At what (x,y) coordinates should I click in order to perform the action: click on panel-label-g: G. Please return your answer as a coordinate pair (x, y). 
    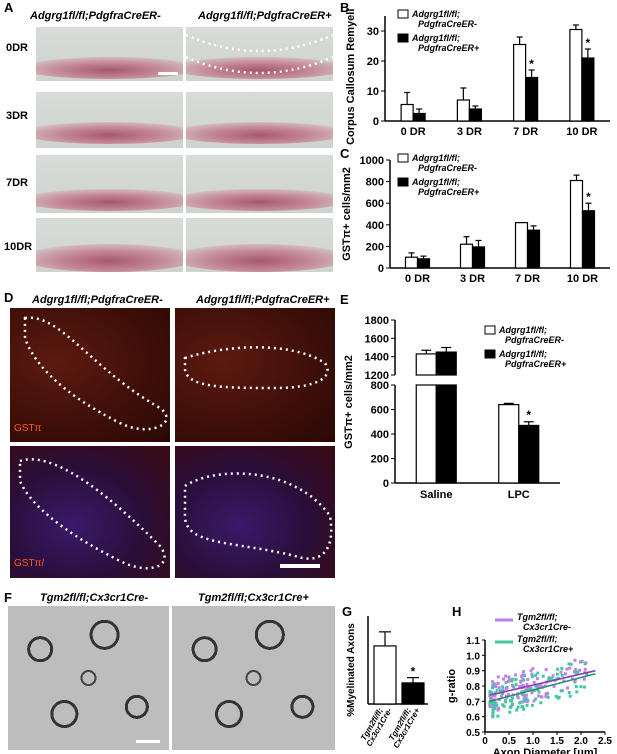
    Looking at the image, I should click on (347, 611).